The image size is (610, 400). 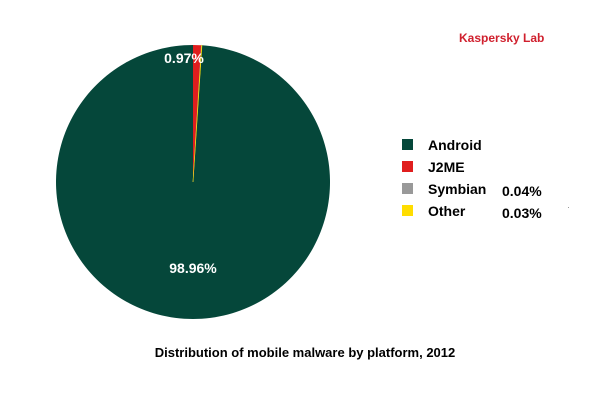 I want to click on brand-logo-text: Kaspersky Lab, so click(x=502, y=38).